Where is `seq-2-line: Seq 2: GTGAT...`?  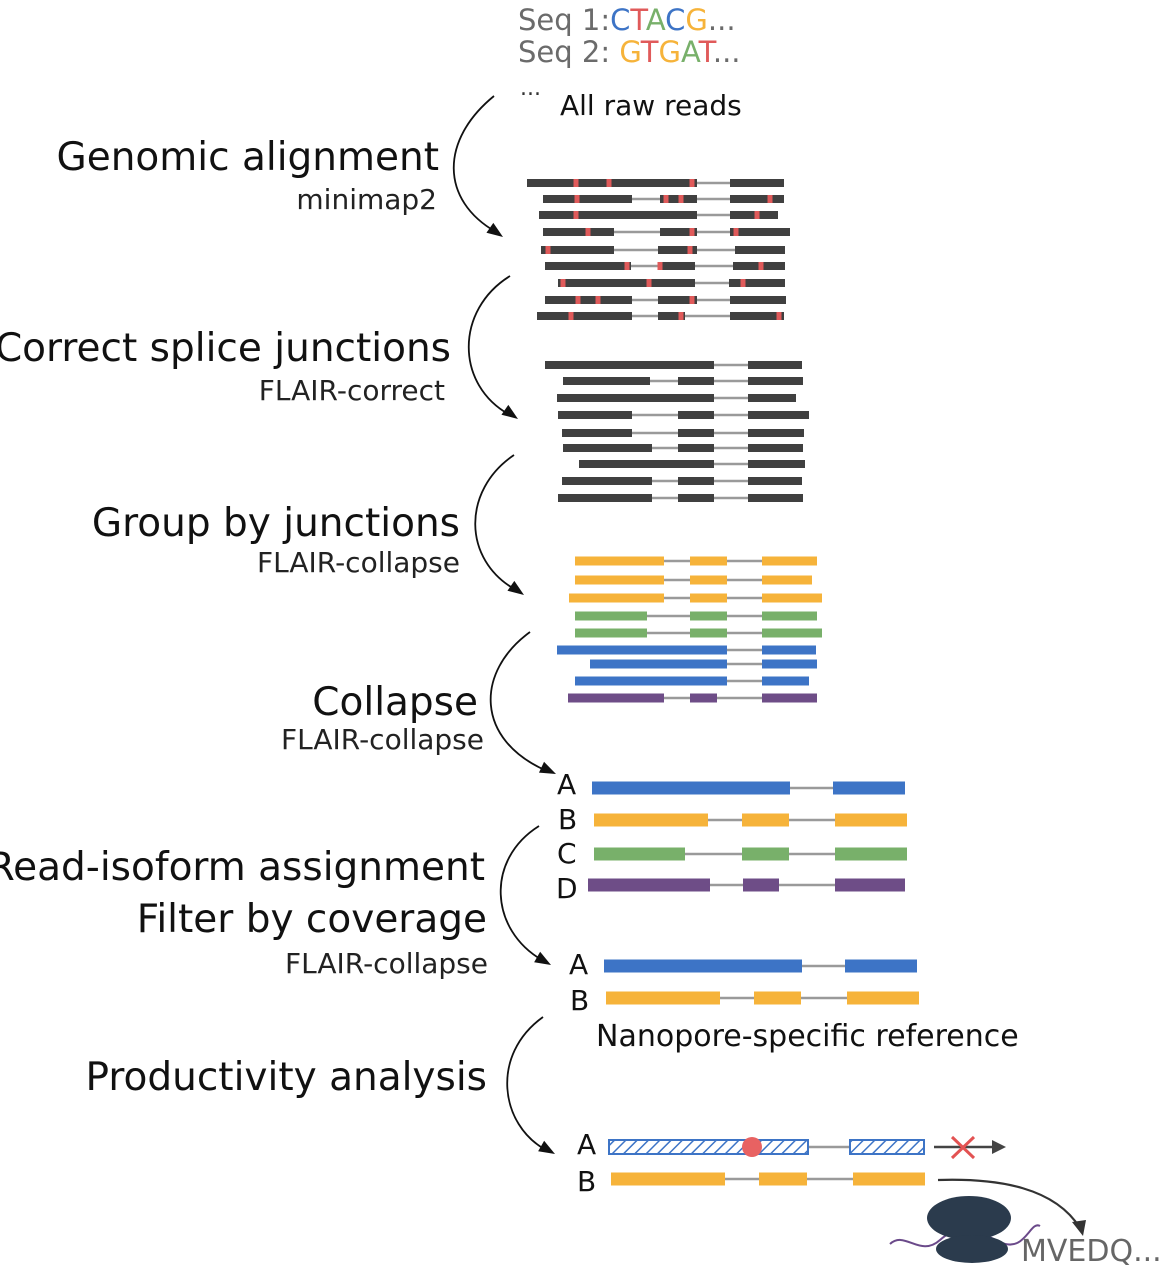
seq-2-line: Seq 2: GTGAT... is located at coordinates (629, 52).